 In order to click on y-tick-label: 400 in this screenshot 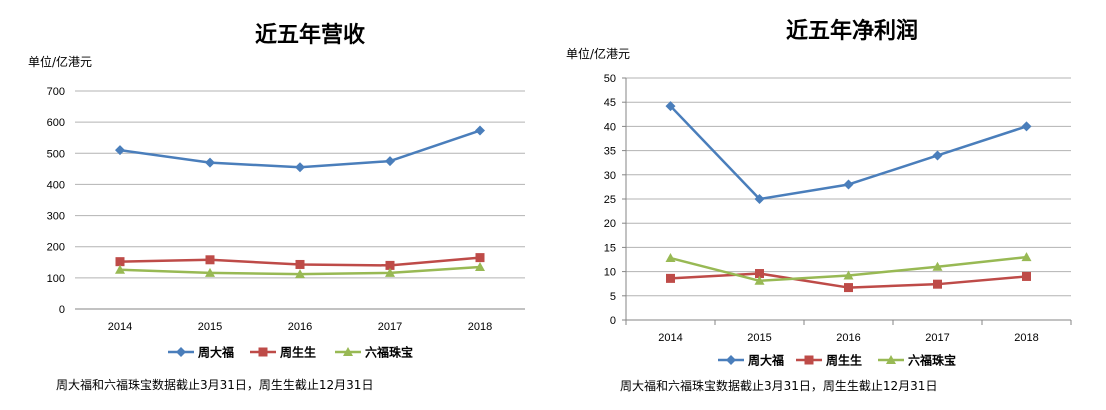, I will do `click(56, 185)`.